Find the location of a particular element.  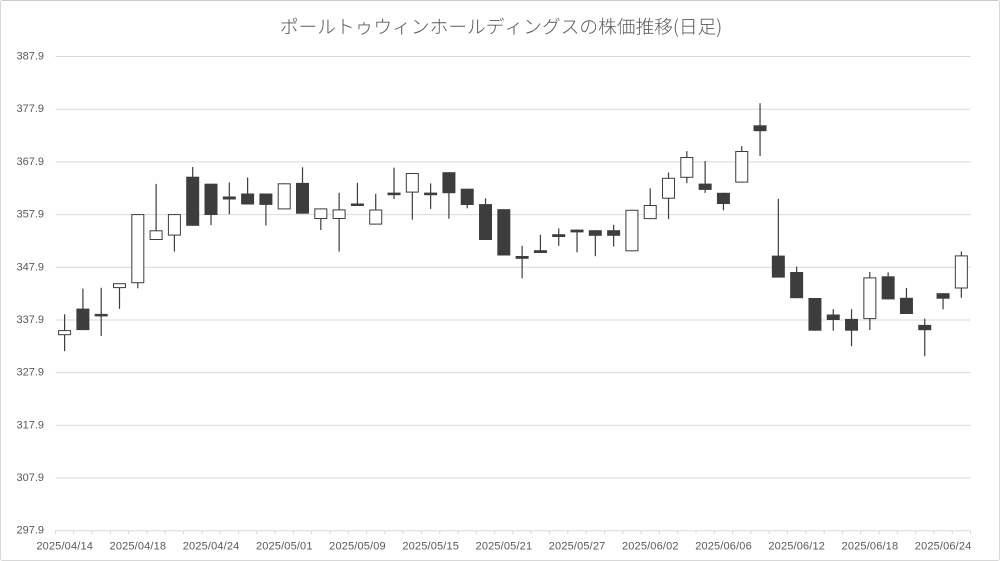

svg-text: 2025/05/21 is located at coordinates (504, 547).